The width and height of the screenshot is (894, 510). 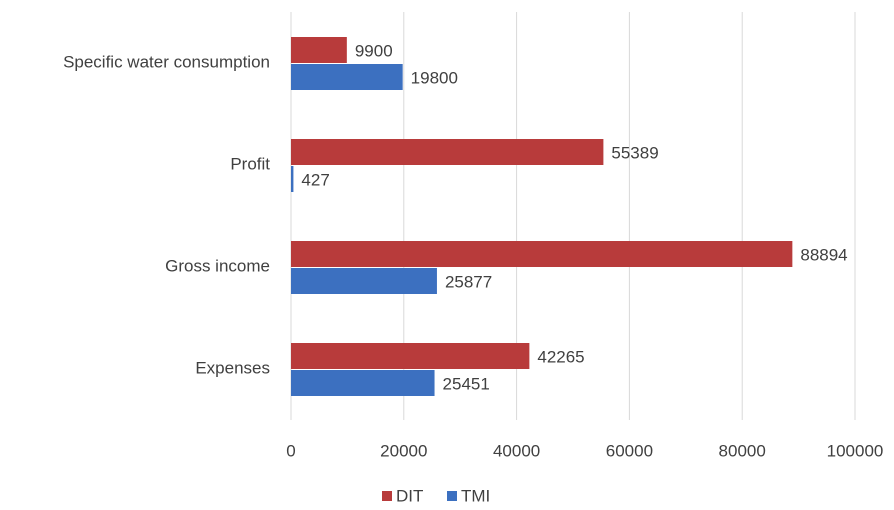 I want to click on data-label: 55389, so click(x=634, y=152).